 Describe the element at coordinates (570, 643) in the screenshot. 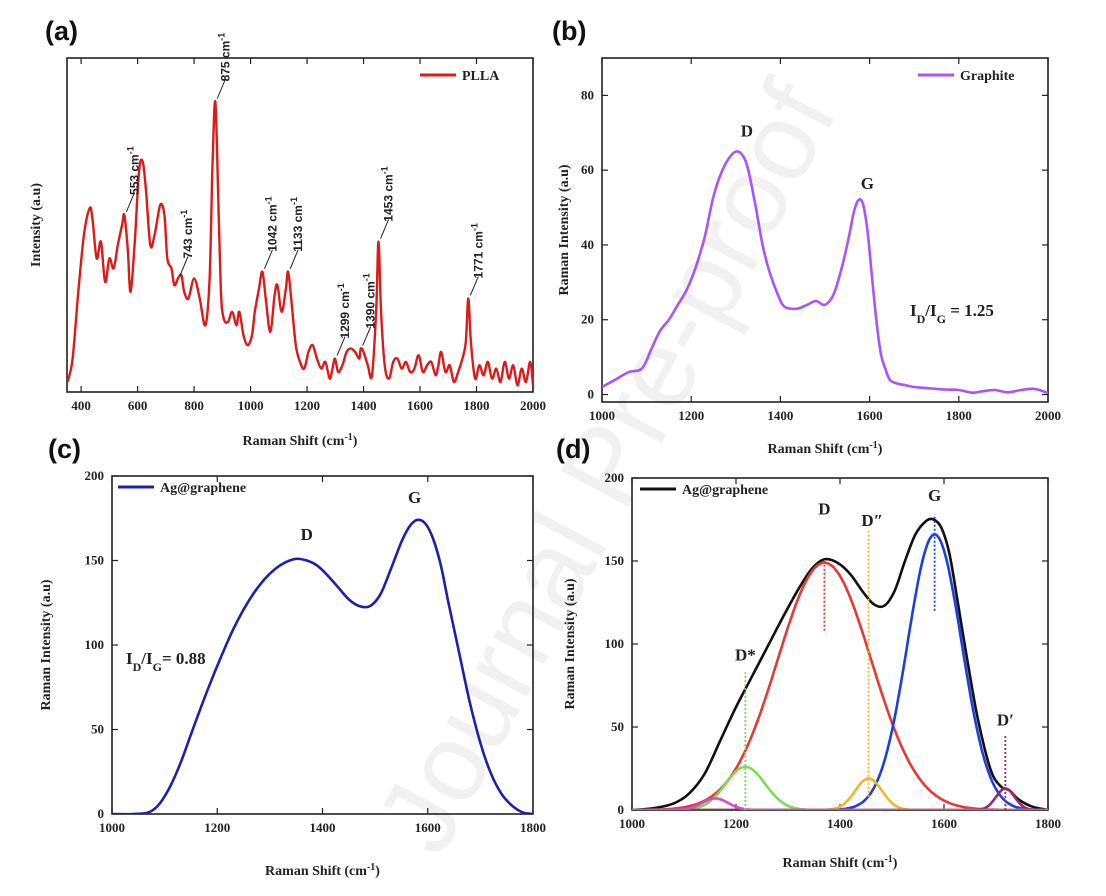

I see `y-axis-label: Raman Intensity (a.u)` at that location.